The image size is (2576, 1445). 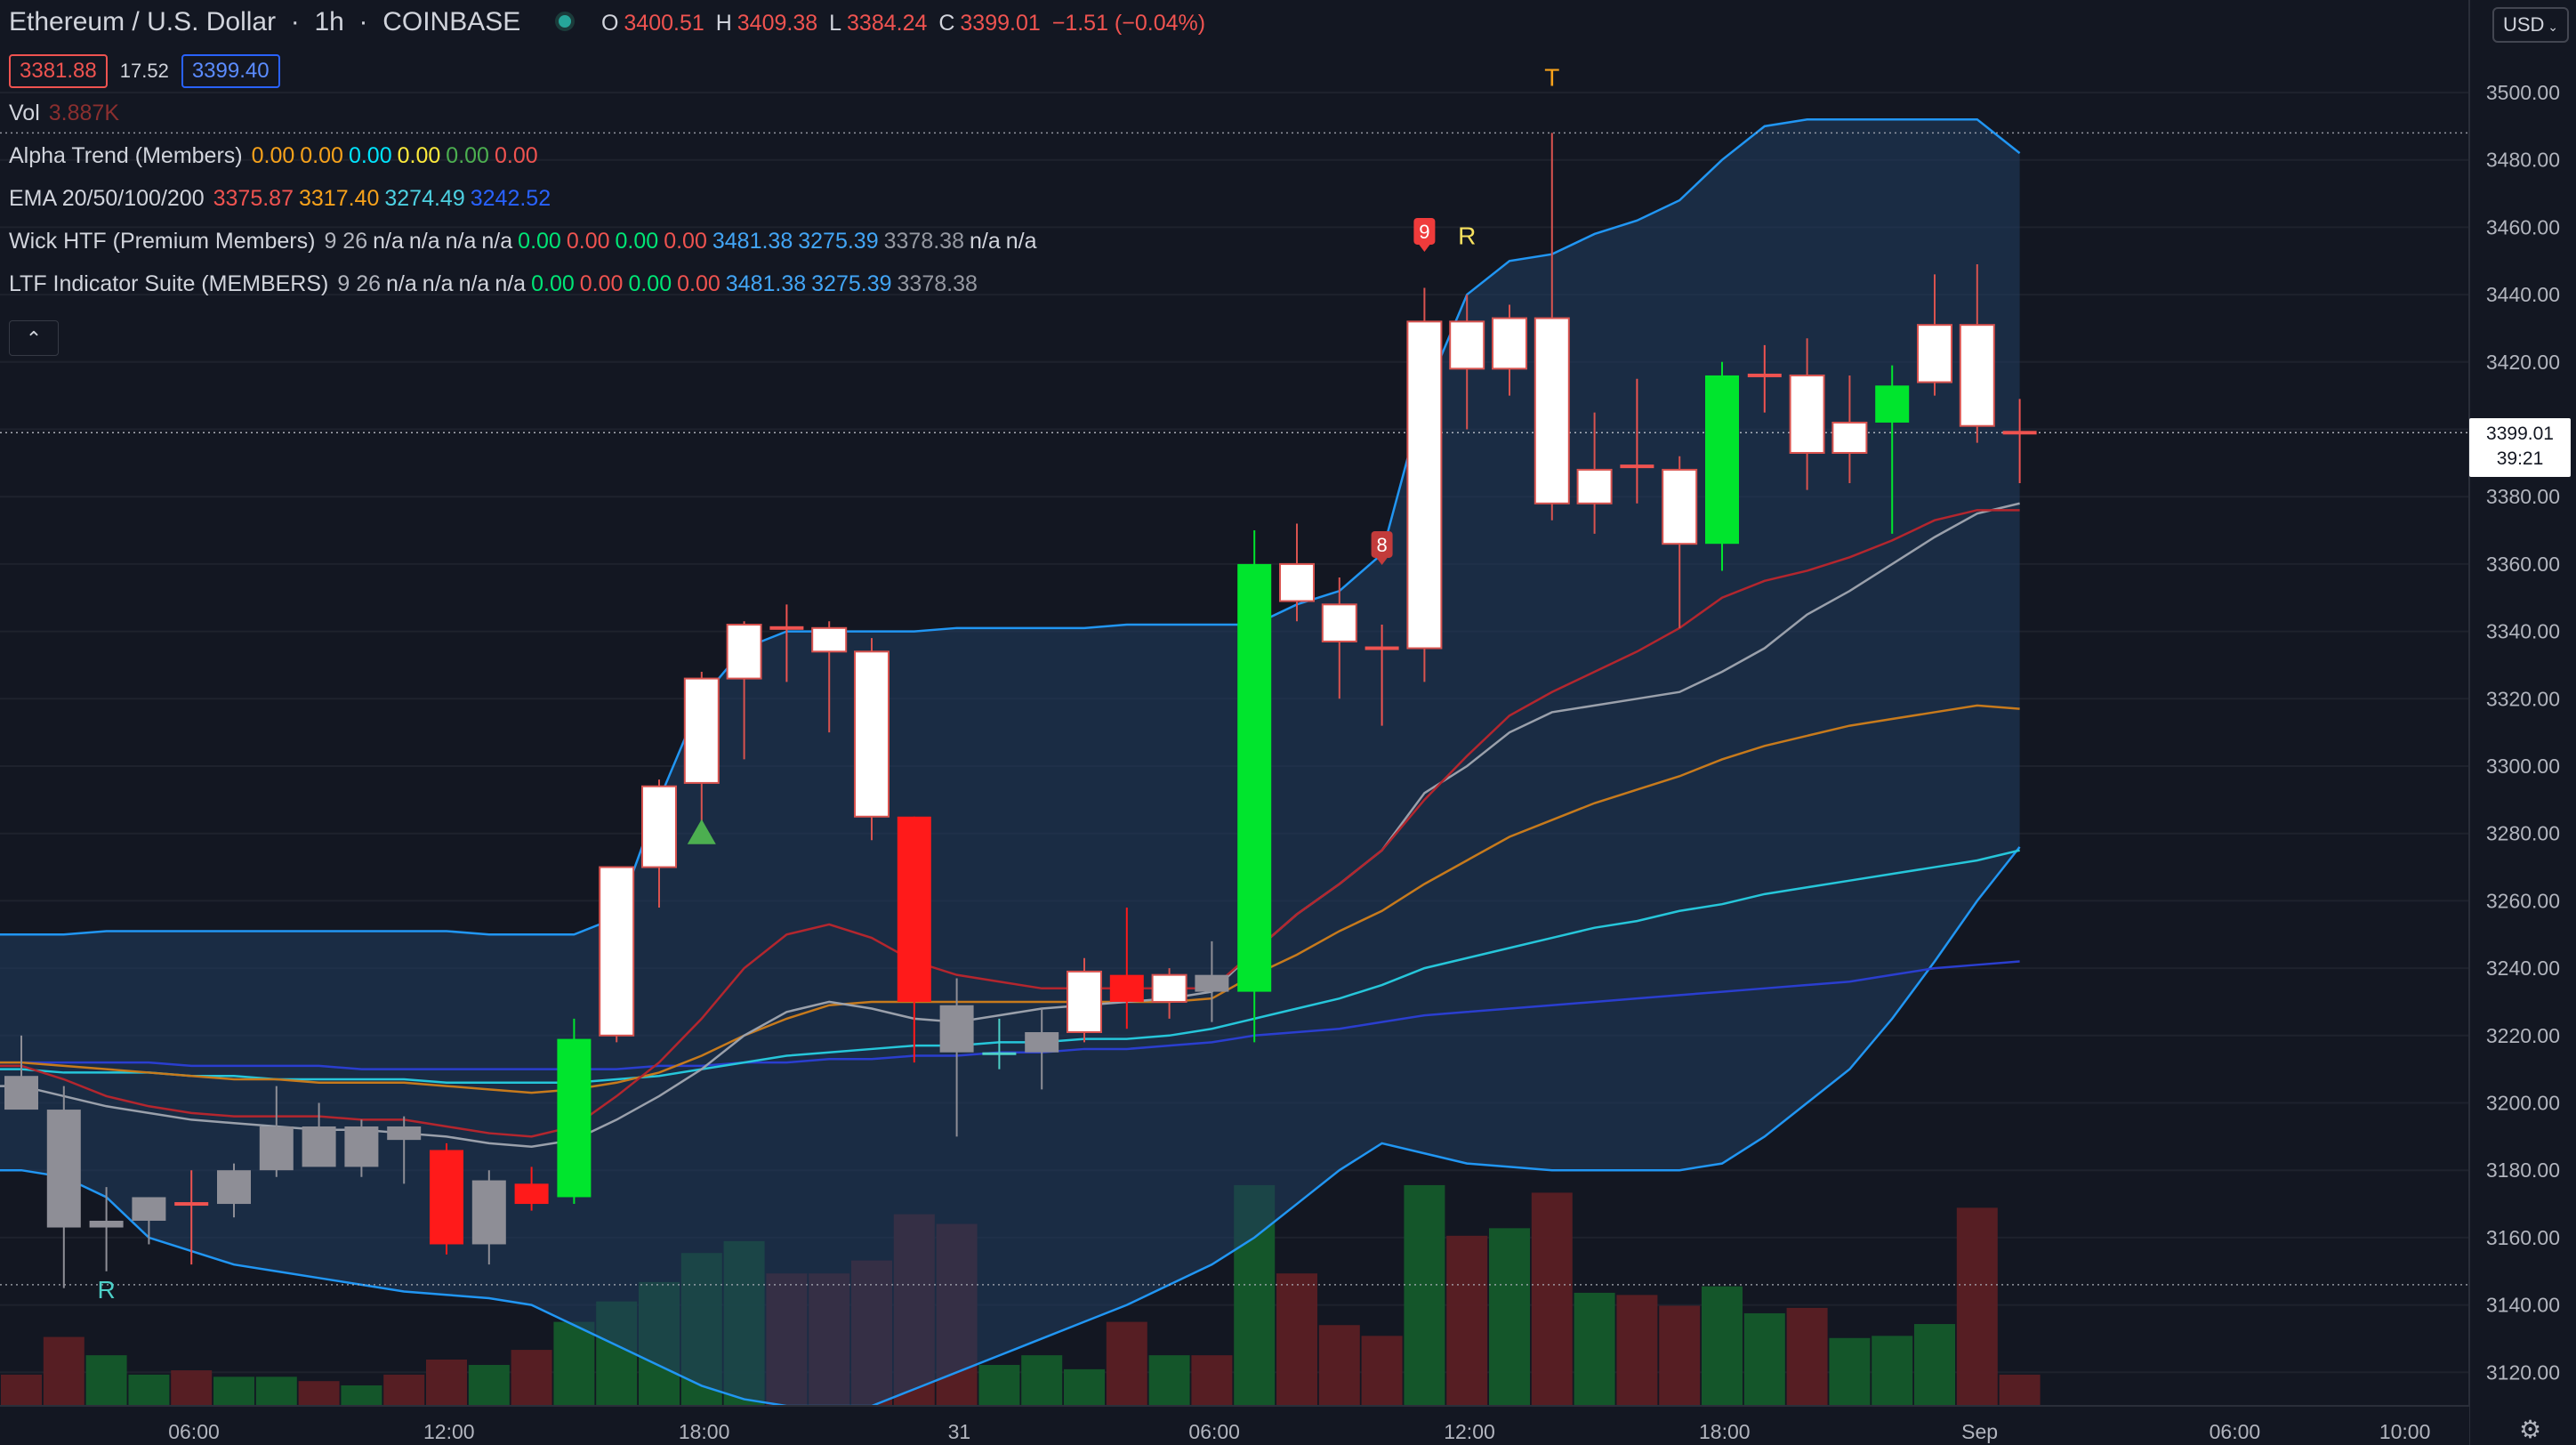 What do you see at coordinates (704, 1431) in the screenshot?
I see `time-axis-label: 18:00` at bounding box center [704, 1431].